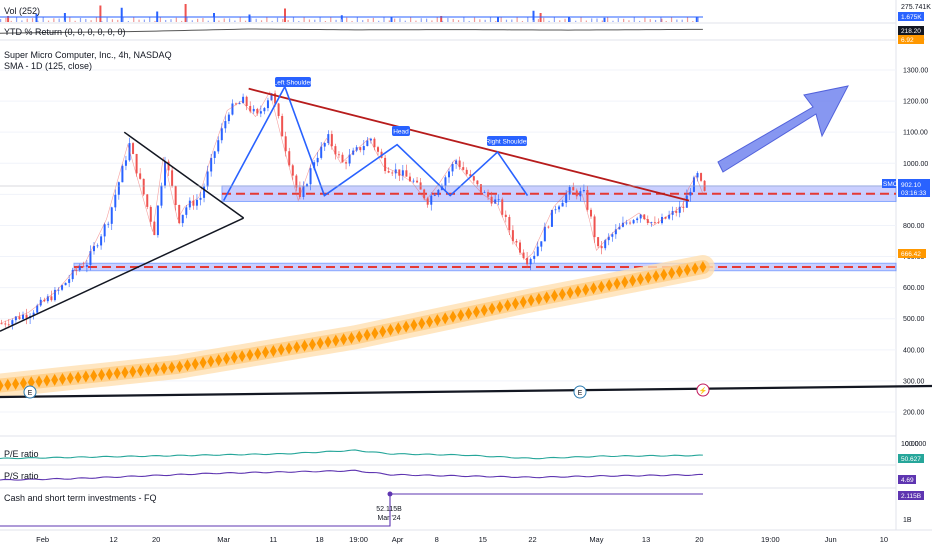  What do you see at coordinates (351, 13) in the screenshot?
I see `volume-bars` at bounding box center [351, 13].